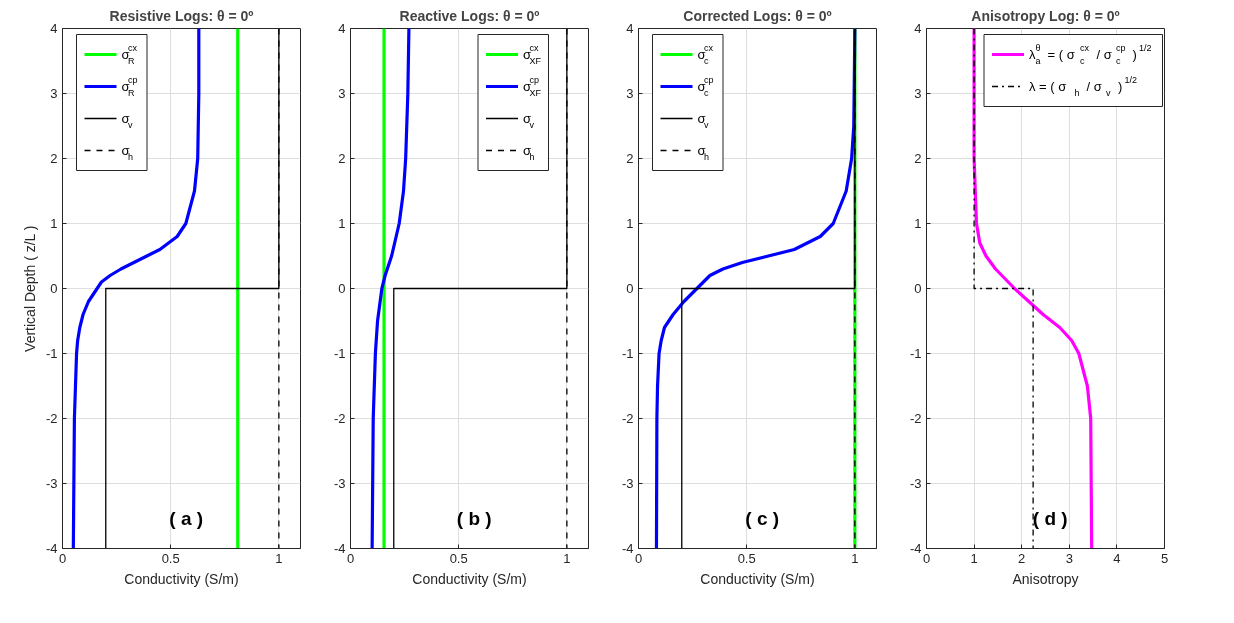 The height and width of the screenshot is (623, 1234). I want to click on y-axis-title: Vertical Depth ( z/L ), so click(29, 288).